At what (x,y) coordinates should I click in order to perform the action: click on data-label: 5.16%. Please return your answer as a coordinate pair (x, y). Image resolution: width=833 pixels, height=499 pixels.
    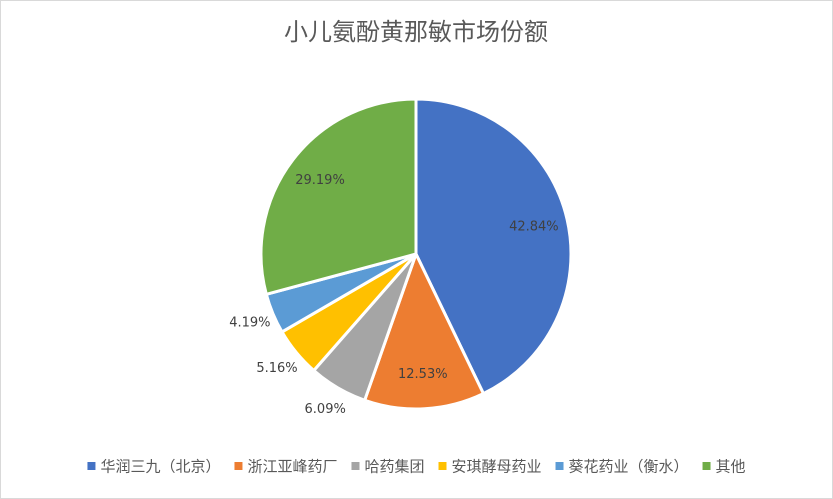
    Looking at the image, I should click on (276, 368).